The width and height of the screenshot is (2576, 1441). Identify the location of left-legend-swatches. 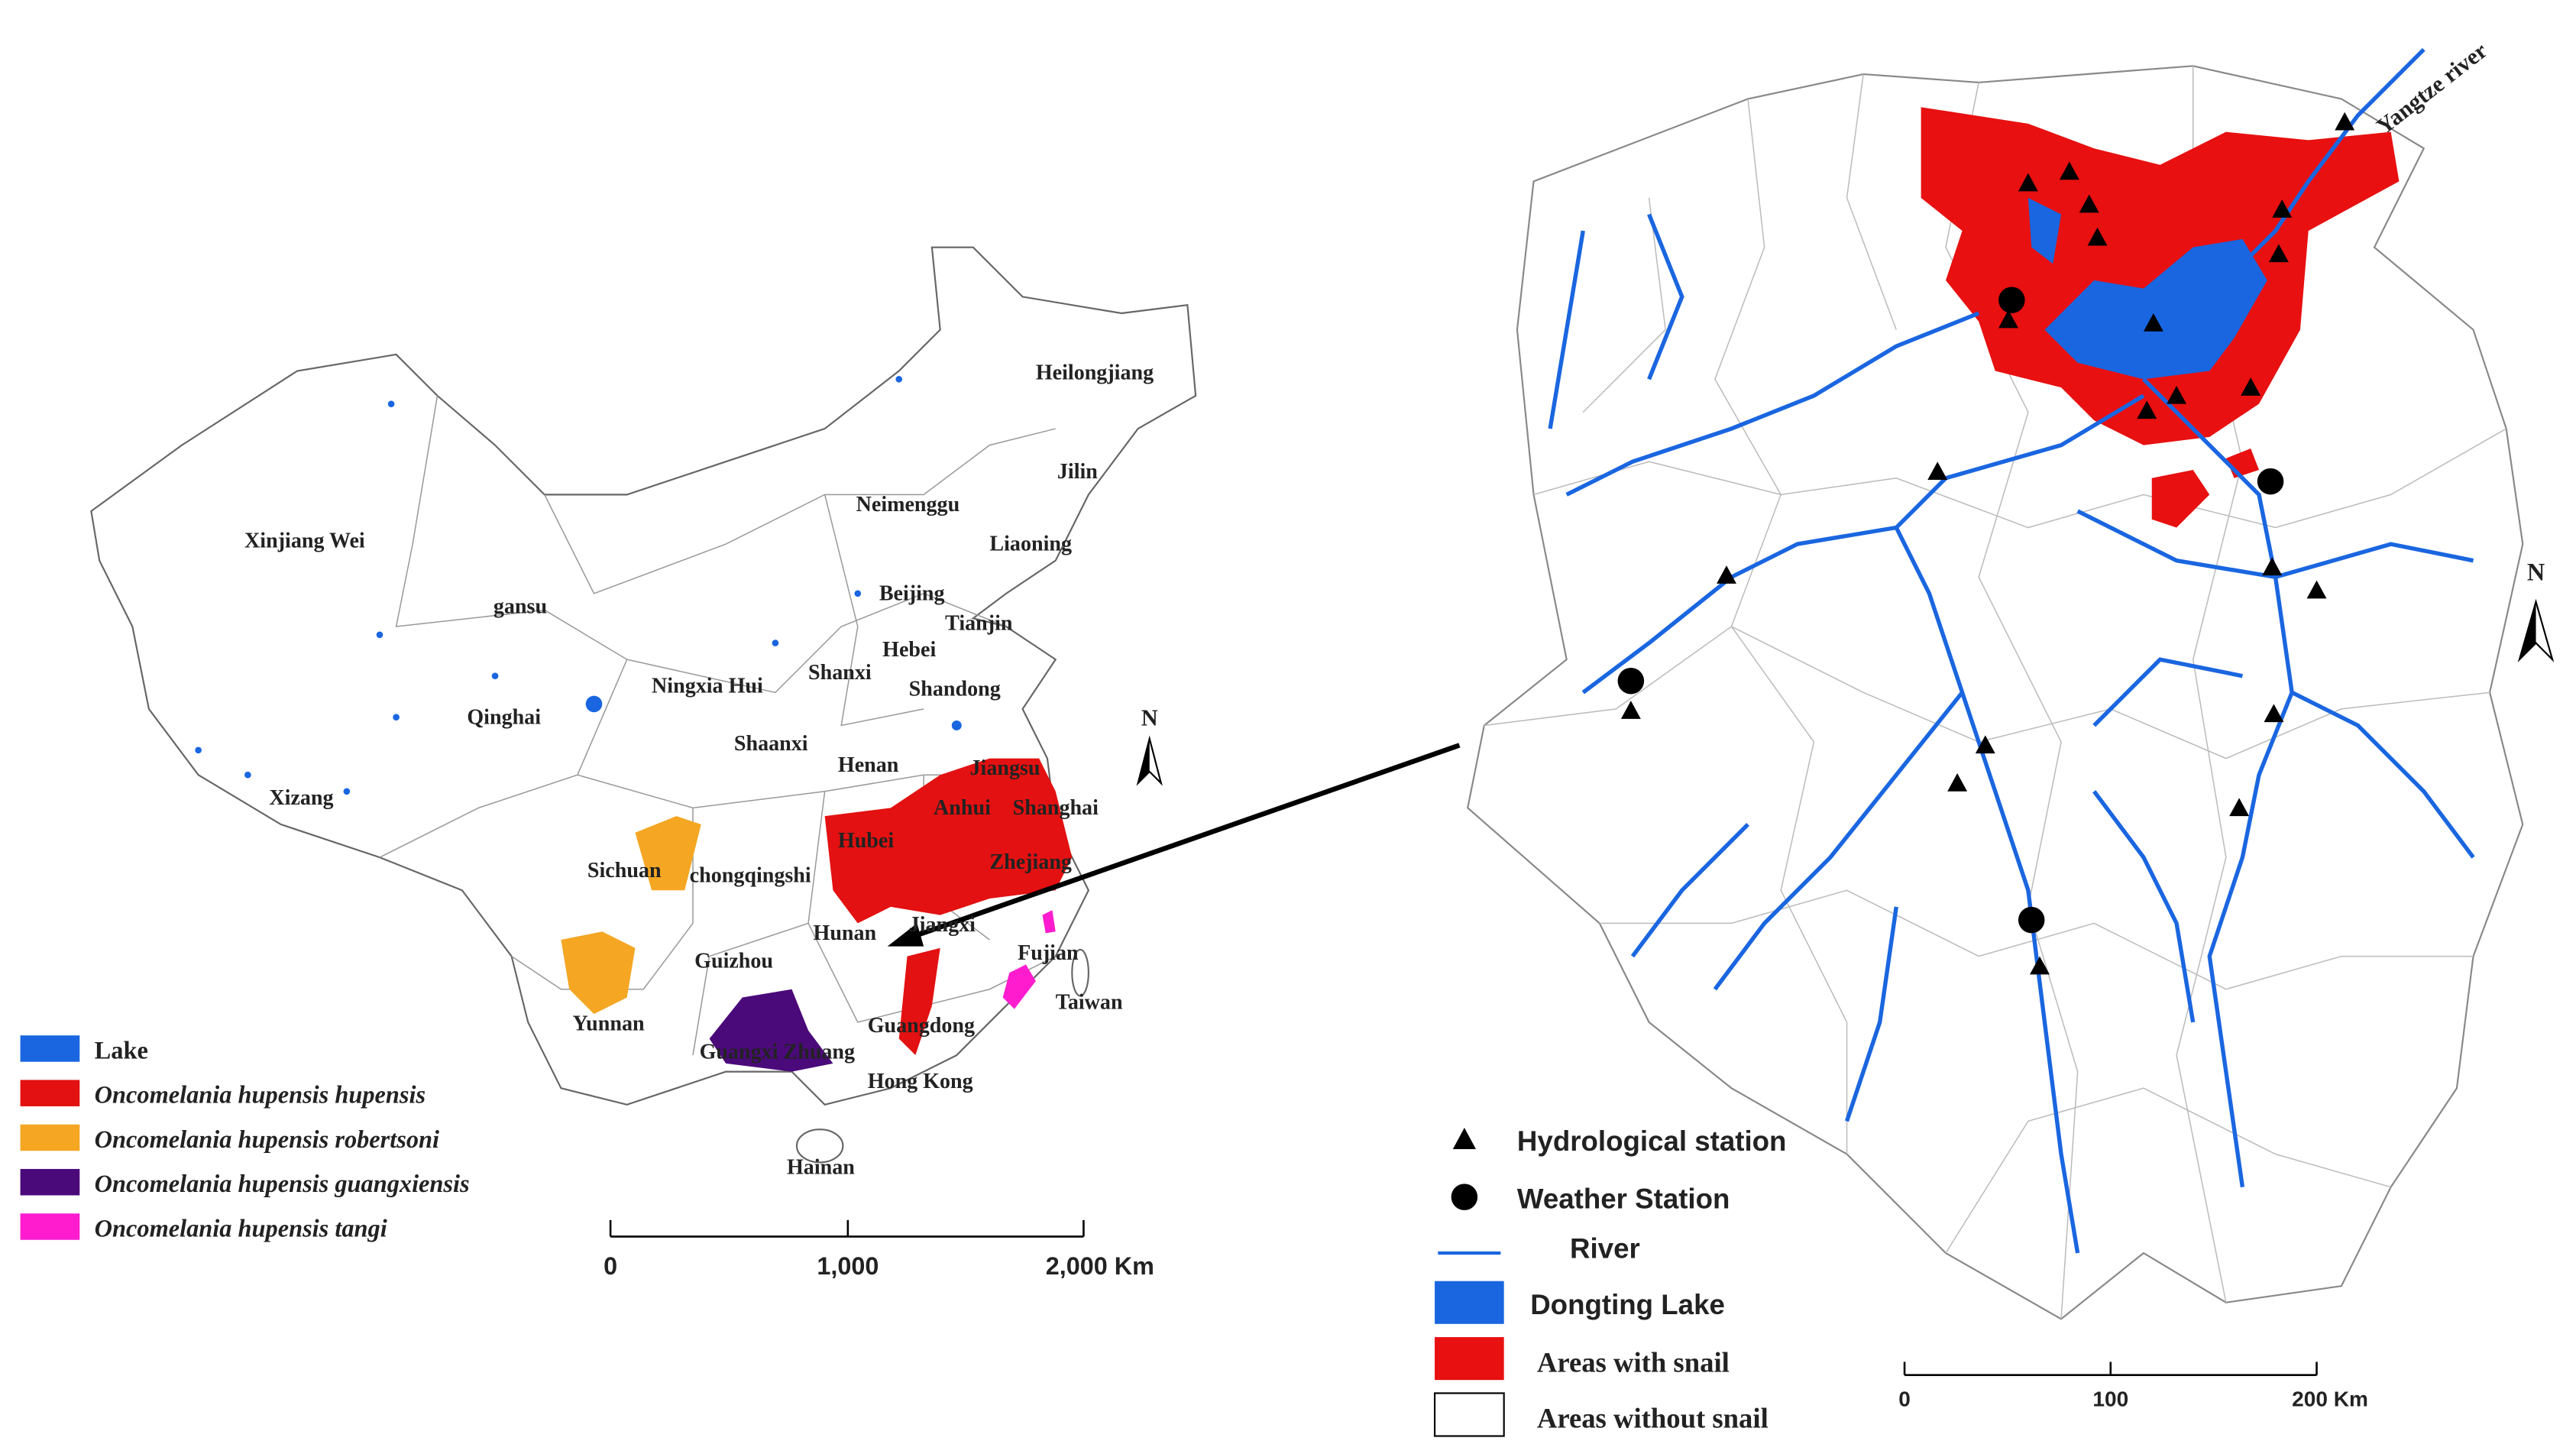
(50, 1137).